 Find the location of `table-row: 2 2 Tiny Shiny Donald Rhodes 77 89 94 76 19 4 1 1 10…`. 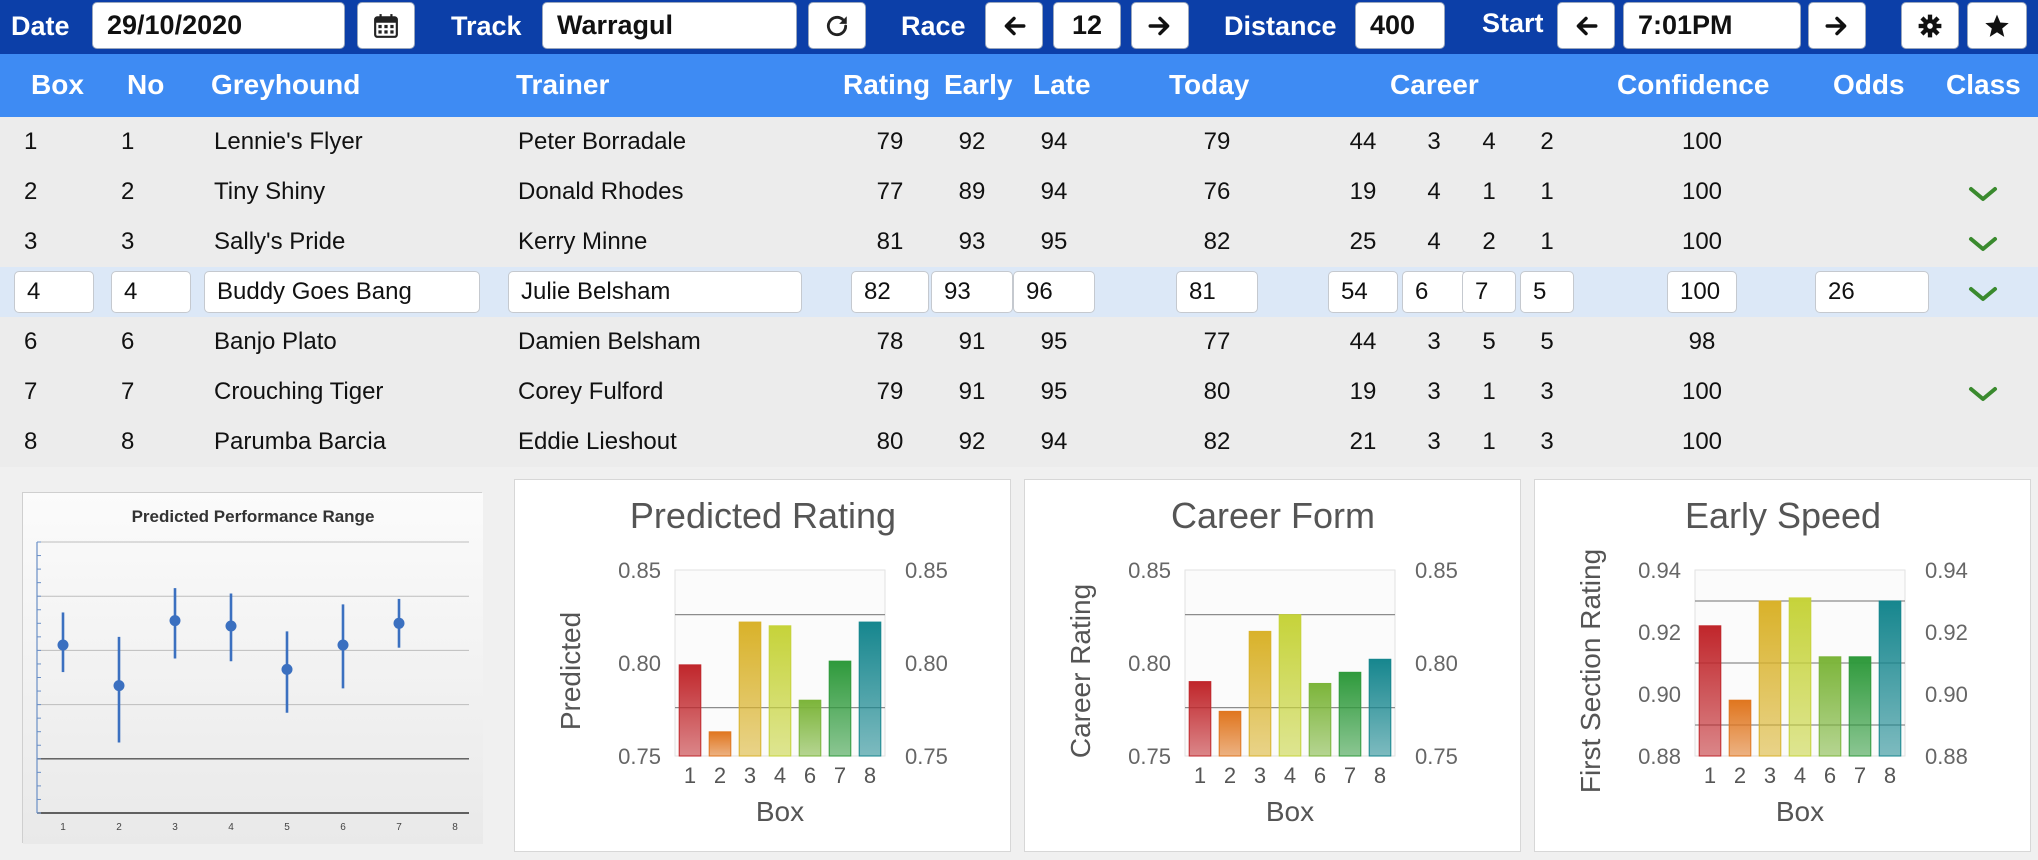

table-row: 2 2 Tiny Shiny Donald Rhodes 77 89 94 76 19 4 1 1 10… is located at coordinates (1019, 192).